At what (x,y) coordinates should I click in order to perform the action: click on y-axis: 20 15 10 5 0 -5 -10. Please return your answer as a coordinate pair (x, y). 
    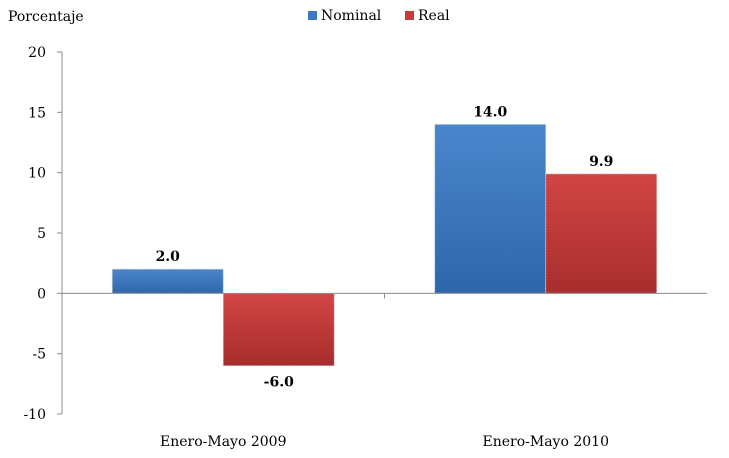
    Looking at the image, I should click on (43, 234).